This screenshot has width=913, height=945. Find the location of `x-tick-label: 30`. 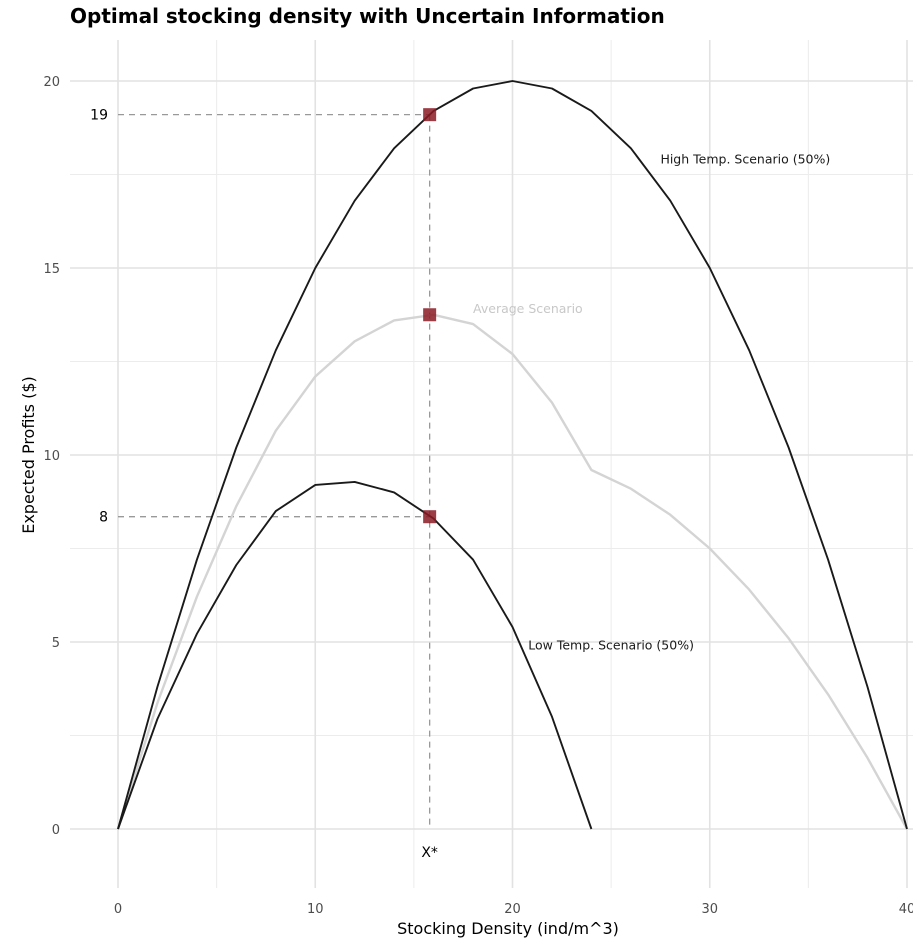

x-tick-label: 30 is located at coordinates (709, 909).